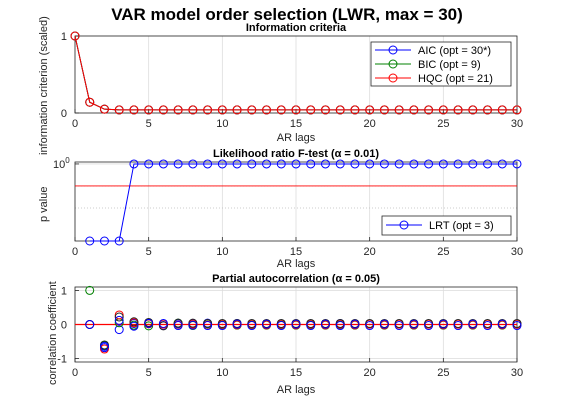 This screenshot has height=420, width=570. I want to click on legend-aic-marker, so click(393, 50).